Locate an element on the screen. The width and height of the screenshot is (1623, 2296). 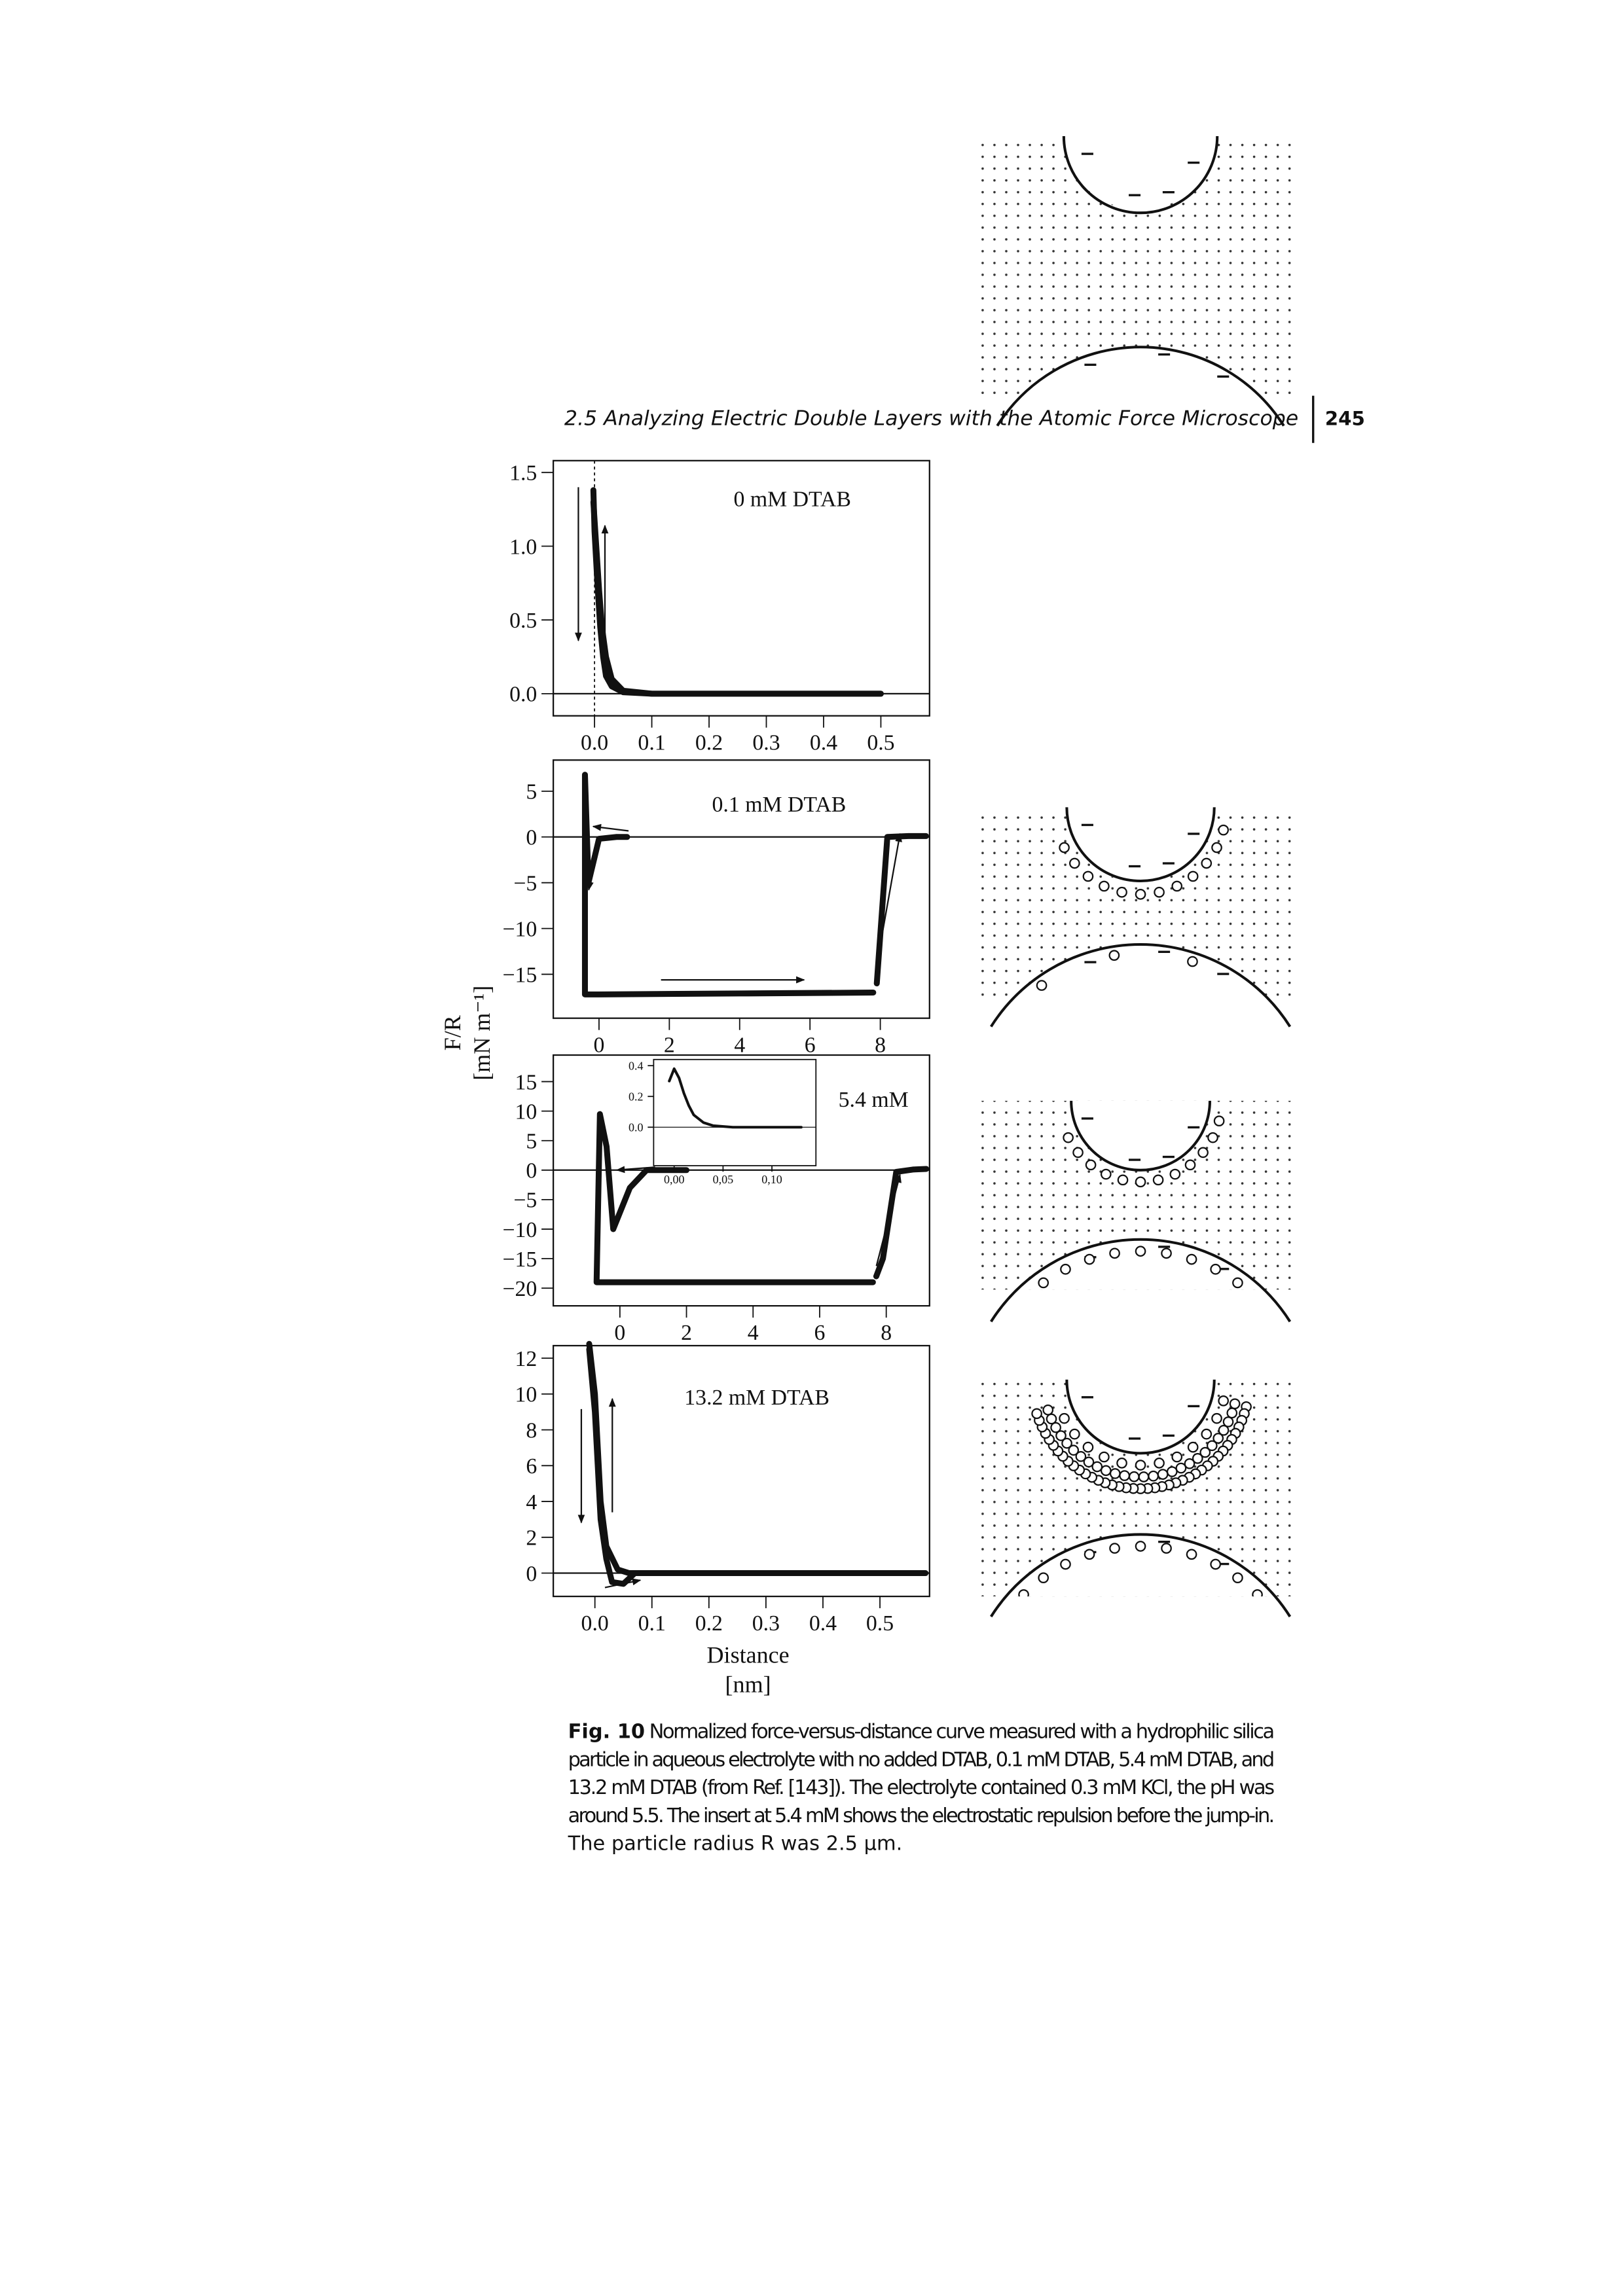
caption-line: The particle radius R was 2.5 μm. is located at coordinates (735, 1844).